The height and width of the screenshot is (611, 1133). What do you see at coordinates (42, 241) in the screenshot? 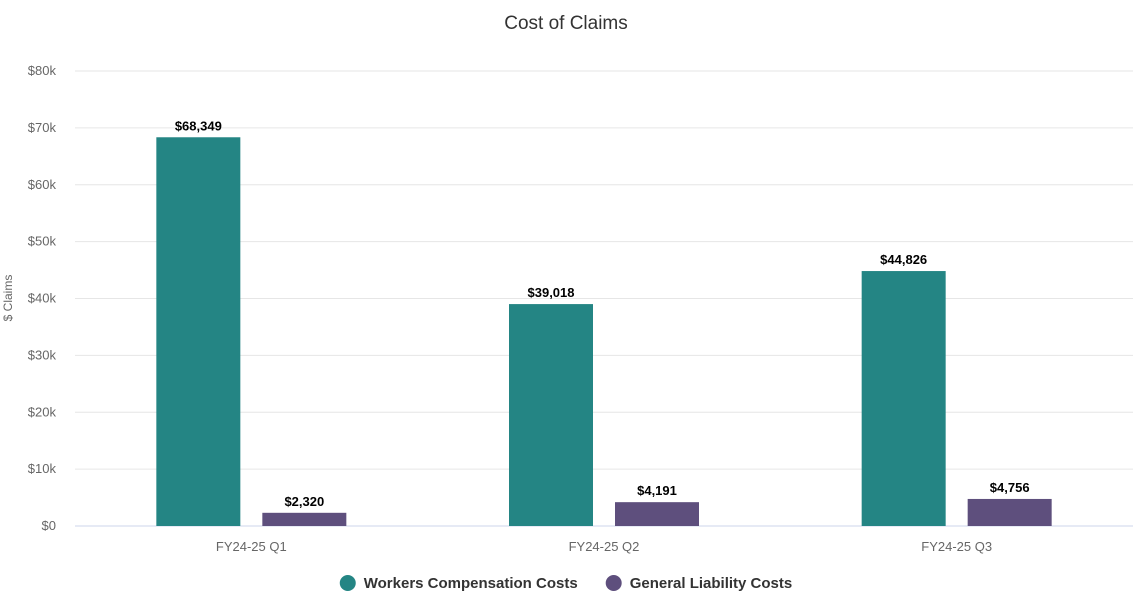
I see `y-tick-label: $50k` at bounding box center [42, 241].